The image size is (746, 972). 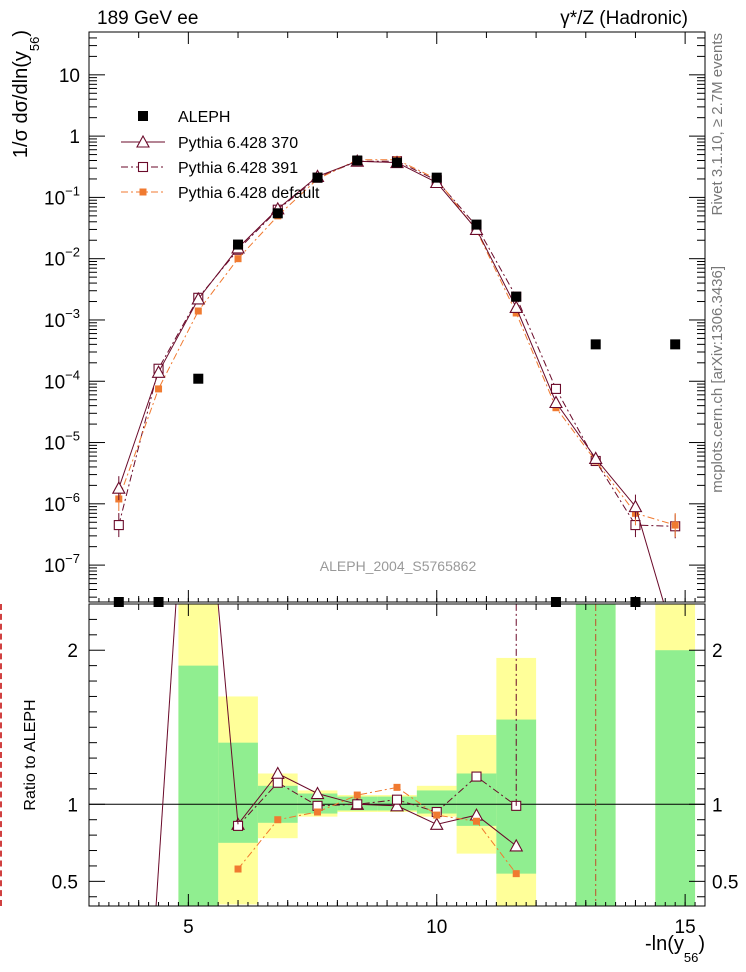 I want to click on ytick-label: 10⁻¹, so click(x=62, y=196).